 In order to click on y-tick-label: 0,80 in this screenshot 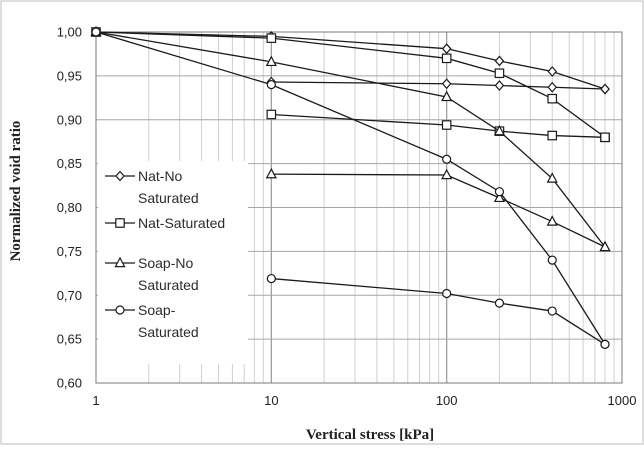, I will do `click(69, 207)`.